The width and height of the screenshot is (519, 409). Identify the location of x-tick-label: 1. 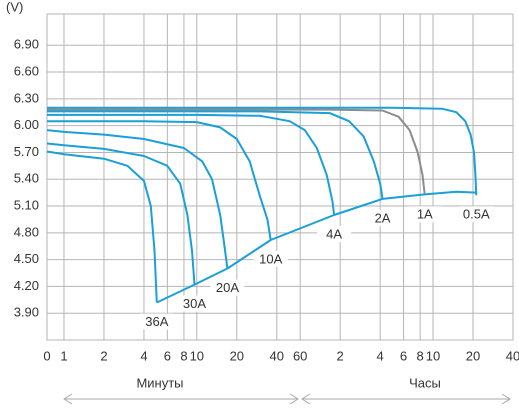
(63, 355).